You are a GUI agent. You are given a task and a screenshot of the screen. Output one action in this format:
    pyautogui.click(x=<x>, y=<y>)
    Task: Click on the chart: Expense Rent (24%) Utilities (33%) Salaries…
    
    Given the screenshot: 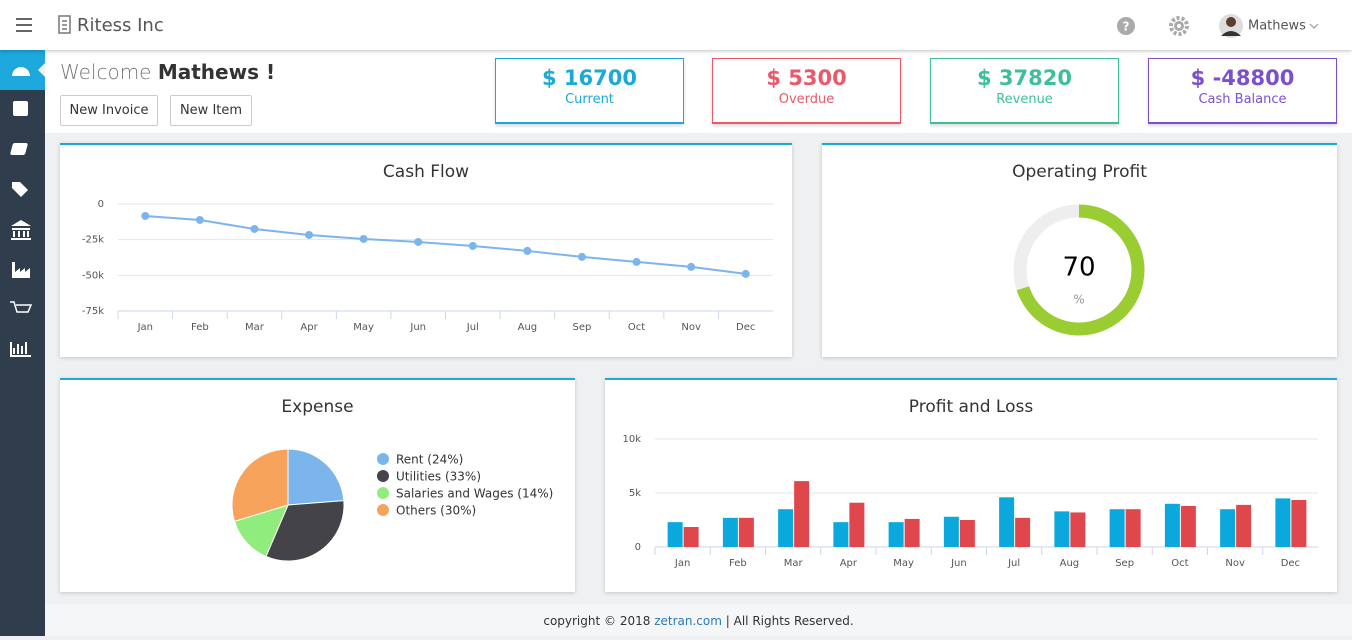 What is the action you would take?
    pyautogui.click(x=392, y=479)
    